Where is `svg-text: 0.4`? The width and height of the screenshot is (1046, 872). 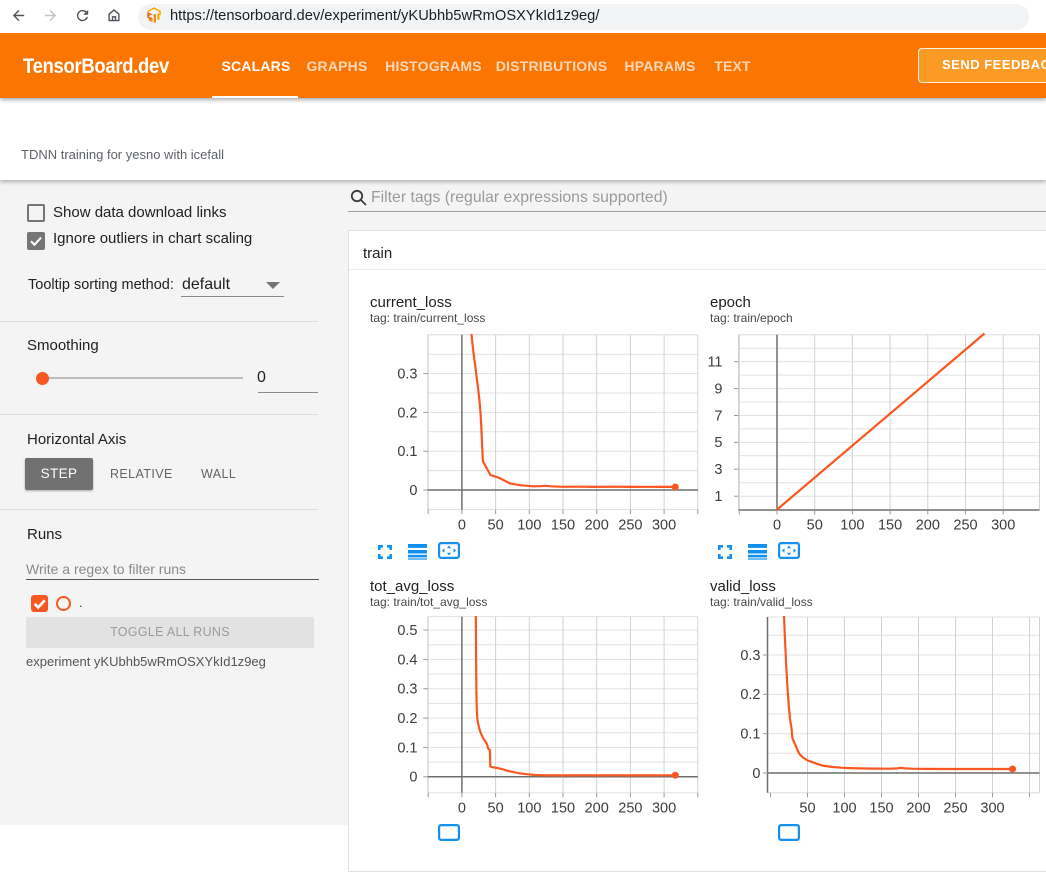
svg-text: 0.4 is located at coordinates (407, 660).